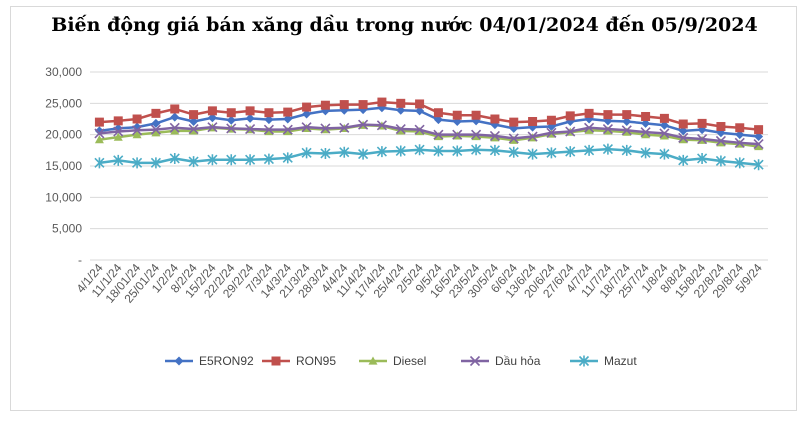 Image resolution: width=809 pixels, height=422 pixels. What do you see at coordinates (63, 135) in the screenshot?
I see `y-tick-label: 20,000` at bounding box center [63, 135].